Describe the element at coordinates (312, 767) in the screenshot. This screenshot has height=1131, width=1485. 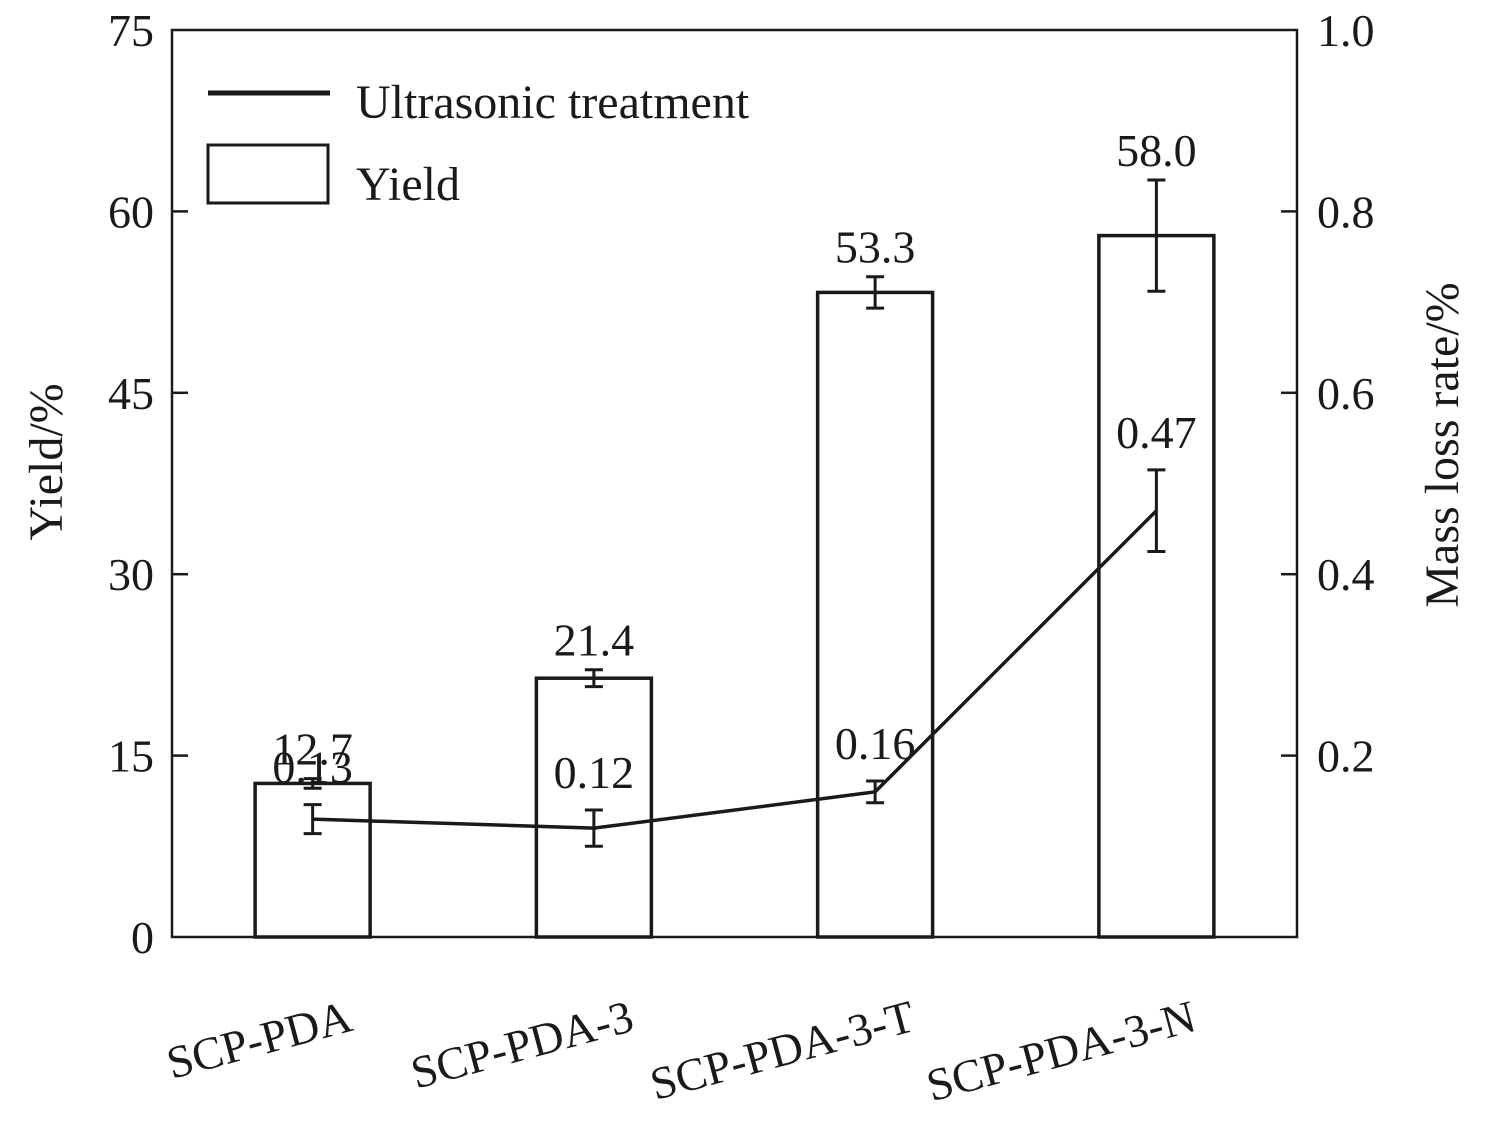
I see `mass-loss-value-label: 0.13` at that location.